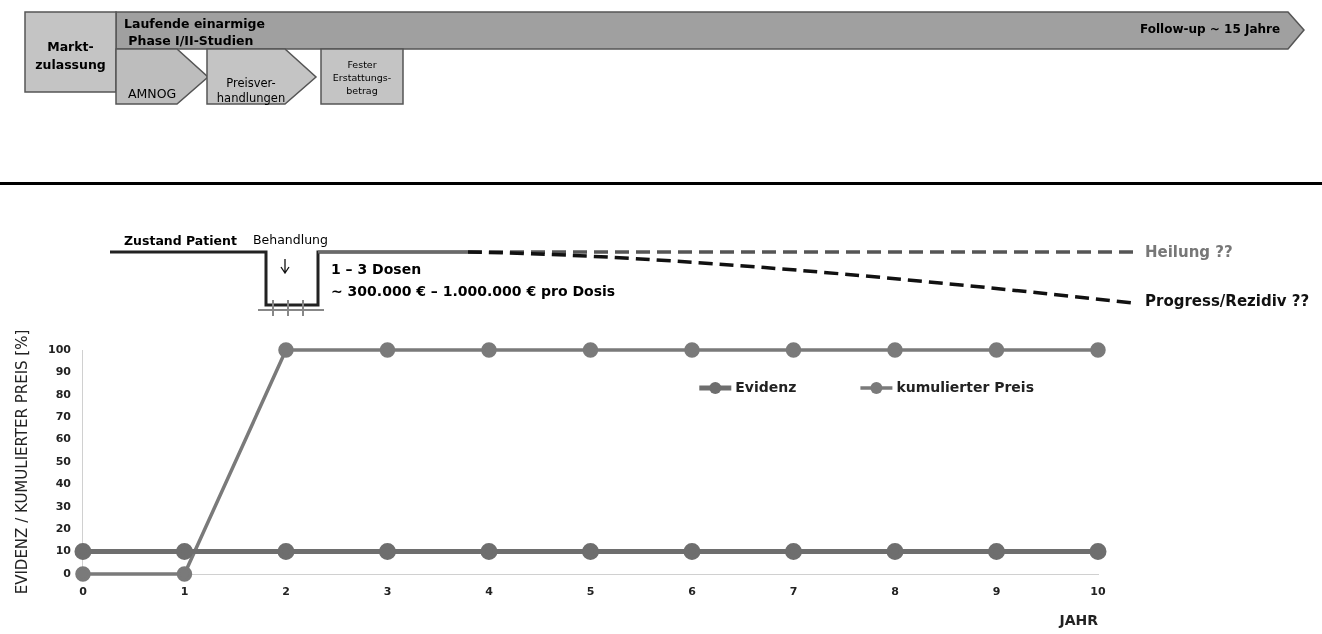 The width and height of the screenshot is (1322, 634). Describe the element at coordinates (1227, 301) in the screenshot. I see `text: Progress/Rezidiv ??` at that location.